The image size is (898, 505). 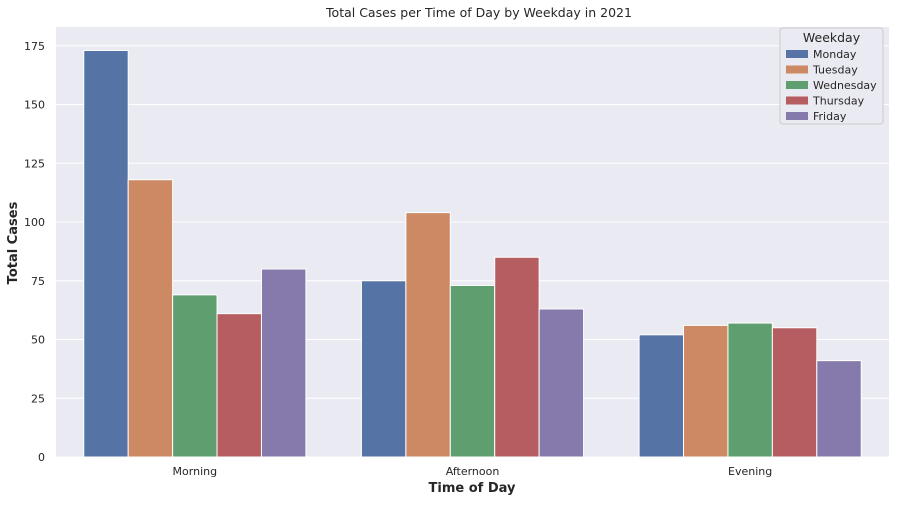 I want to click on legend-label-tuesday: Tuesday, so click(x=835, y=70).